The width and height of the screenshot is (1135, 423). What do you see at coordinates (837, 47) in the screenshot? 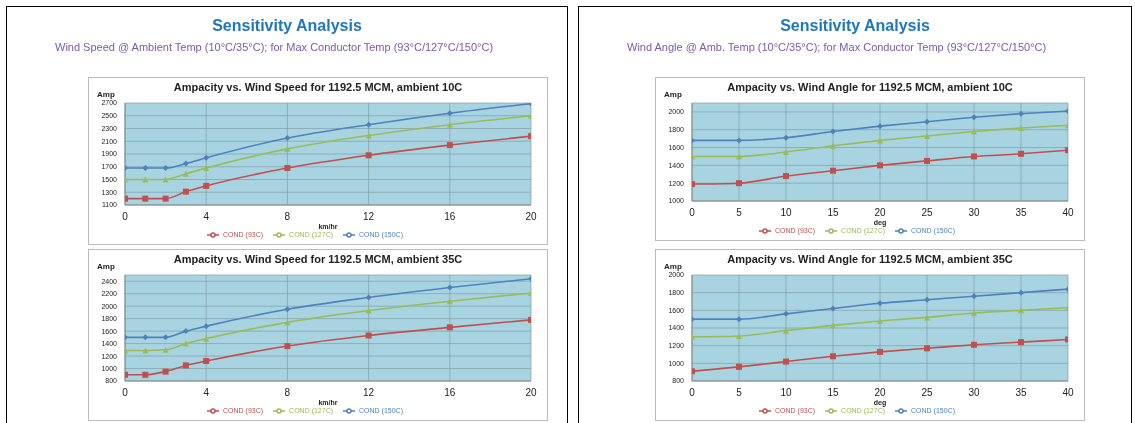
I see `text: Wind Angle @ Amb. Temp (10°C/35°C); for Max Conductor Temp (93°C/127°C/150°C)` at bounding box center [837, 47].